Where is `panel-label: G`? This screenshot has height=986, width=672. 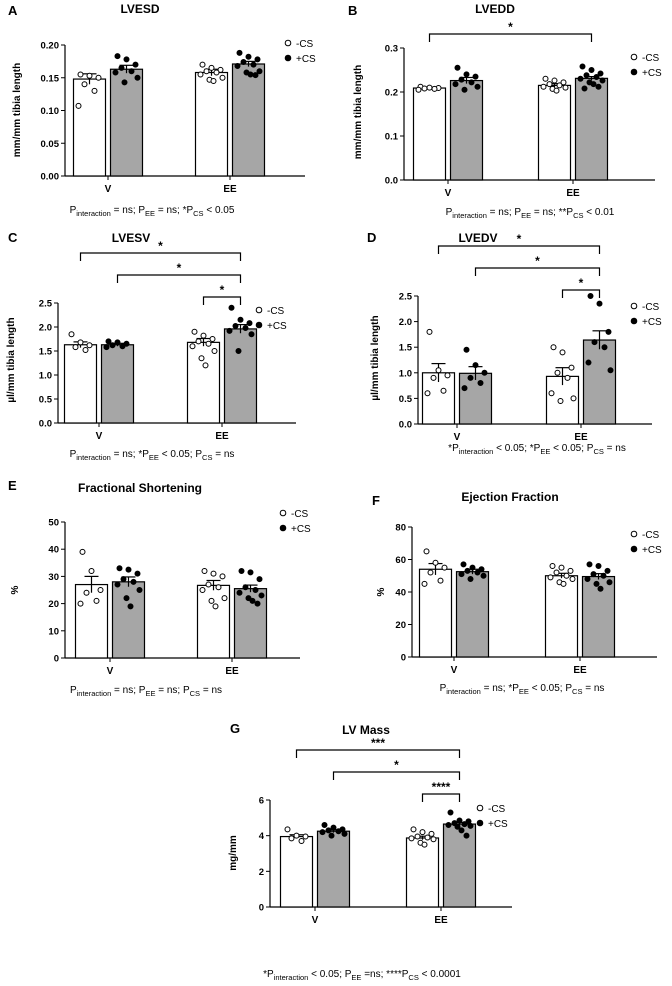 panel-label: G is located at coordinates (235, 728).